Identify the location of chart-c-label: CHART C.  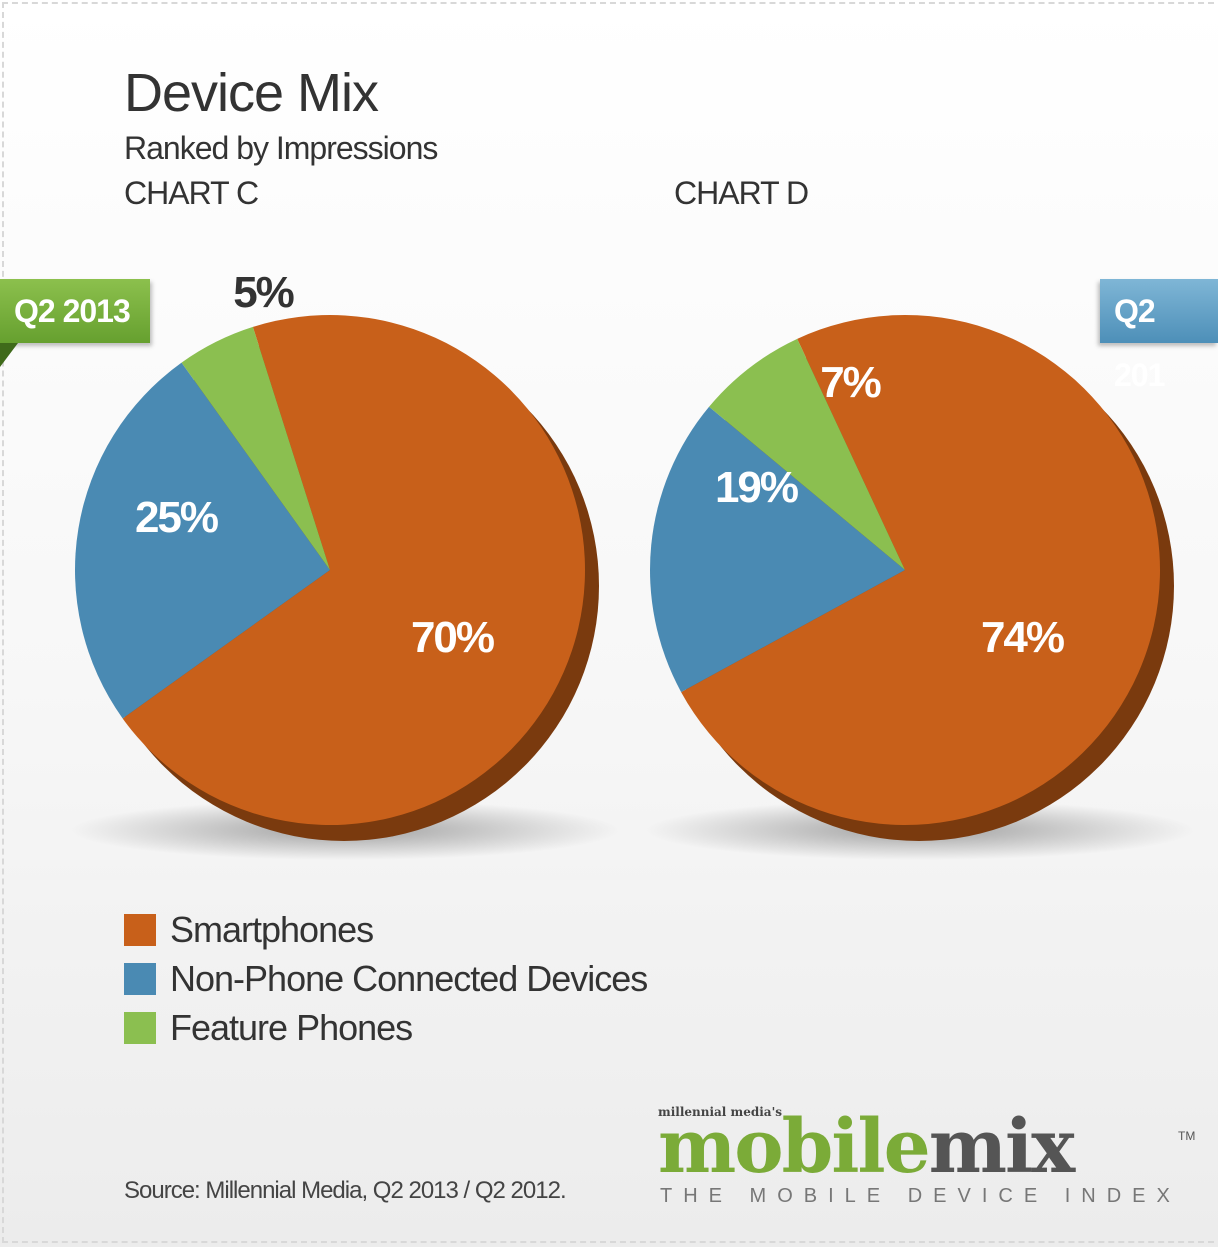
(191, 193).